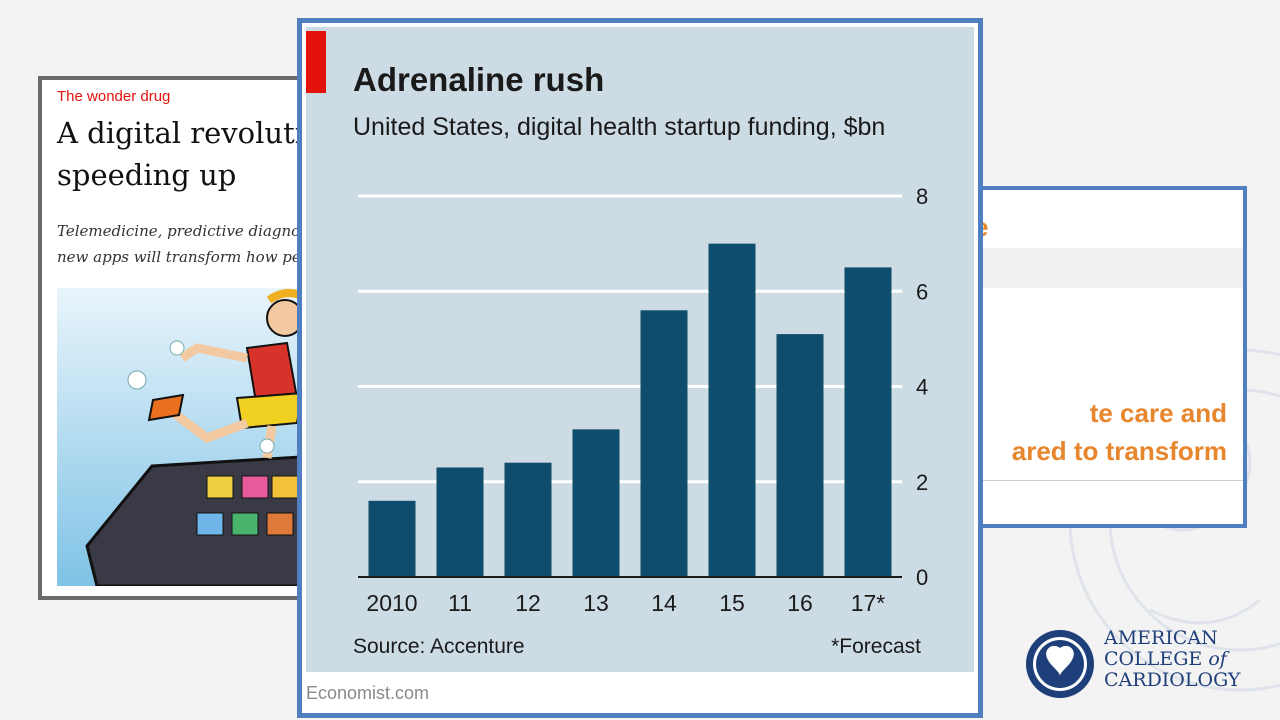 This screenshot has height=720, width=1280. I want to click on acc-line2: COLLEGE of, so click(1172, 659).